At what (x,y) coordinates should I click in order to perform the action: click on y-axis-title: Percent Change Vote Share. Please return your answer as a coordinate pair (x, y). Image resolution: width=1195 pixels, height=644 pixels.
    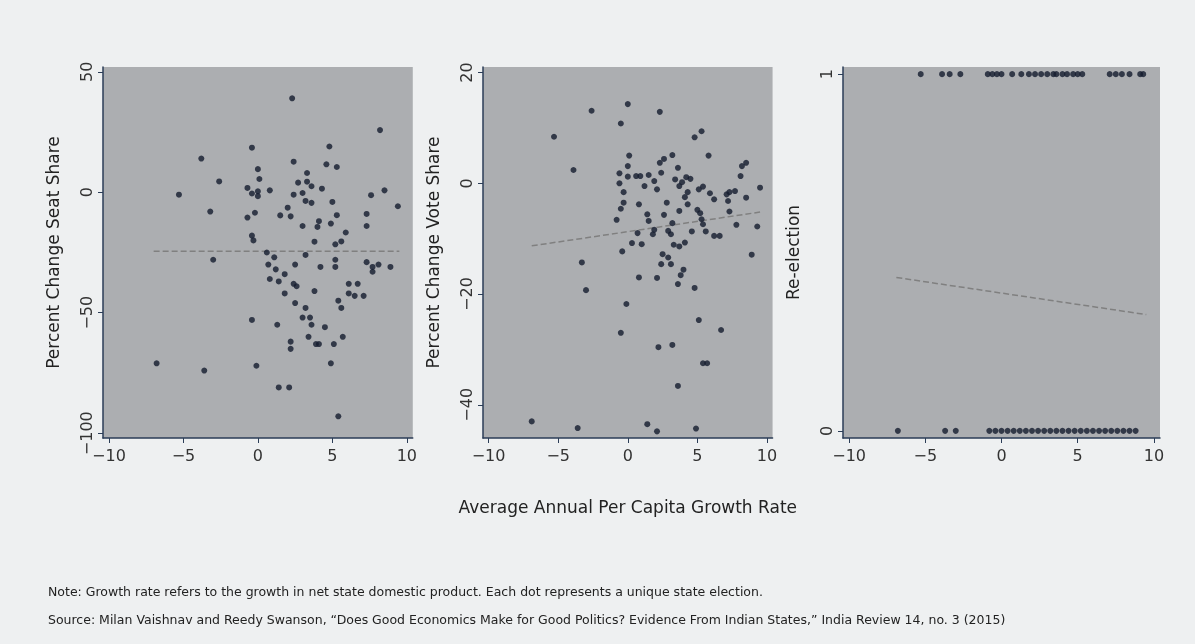
    Looking at the image, I should click on (432, 252).